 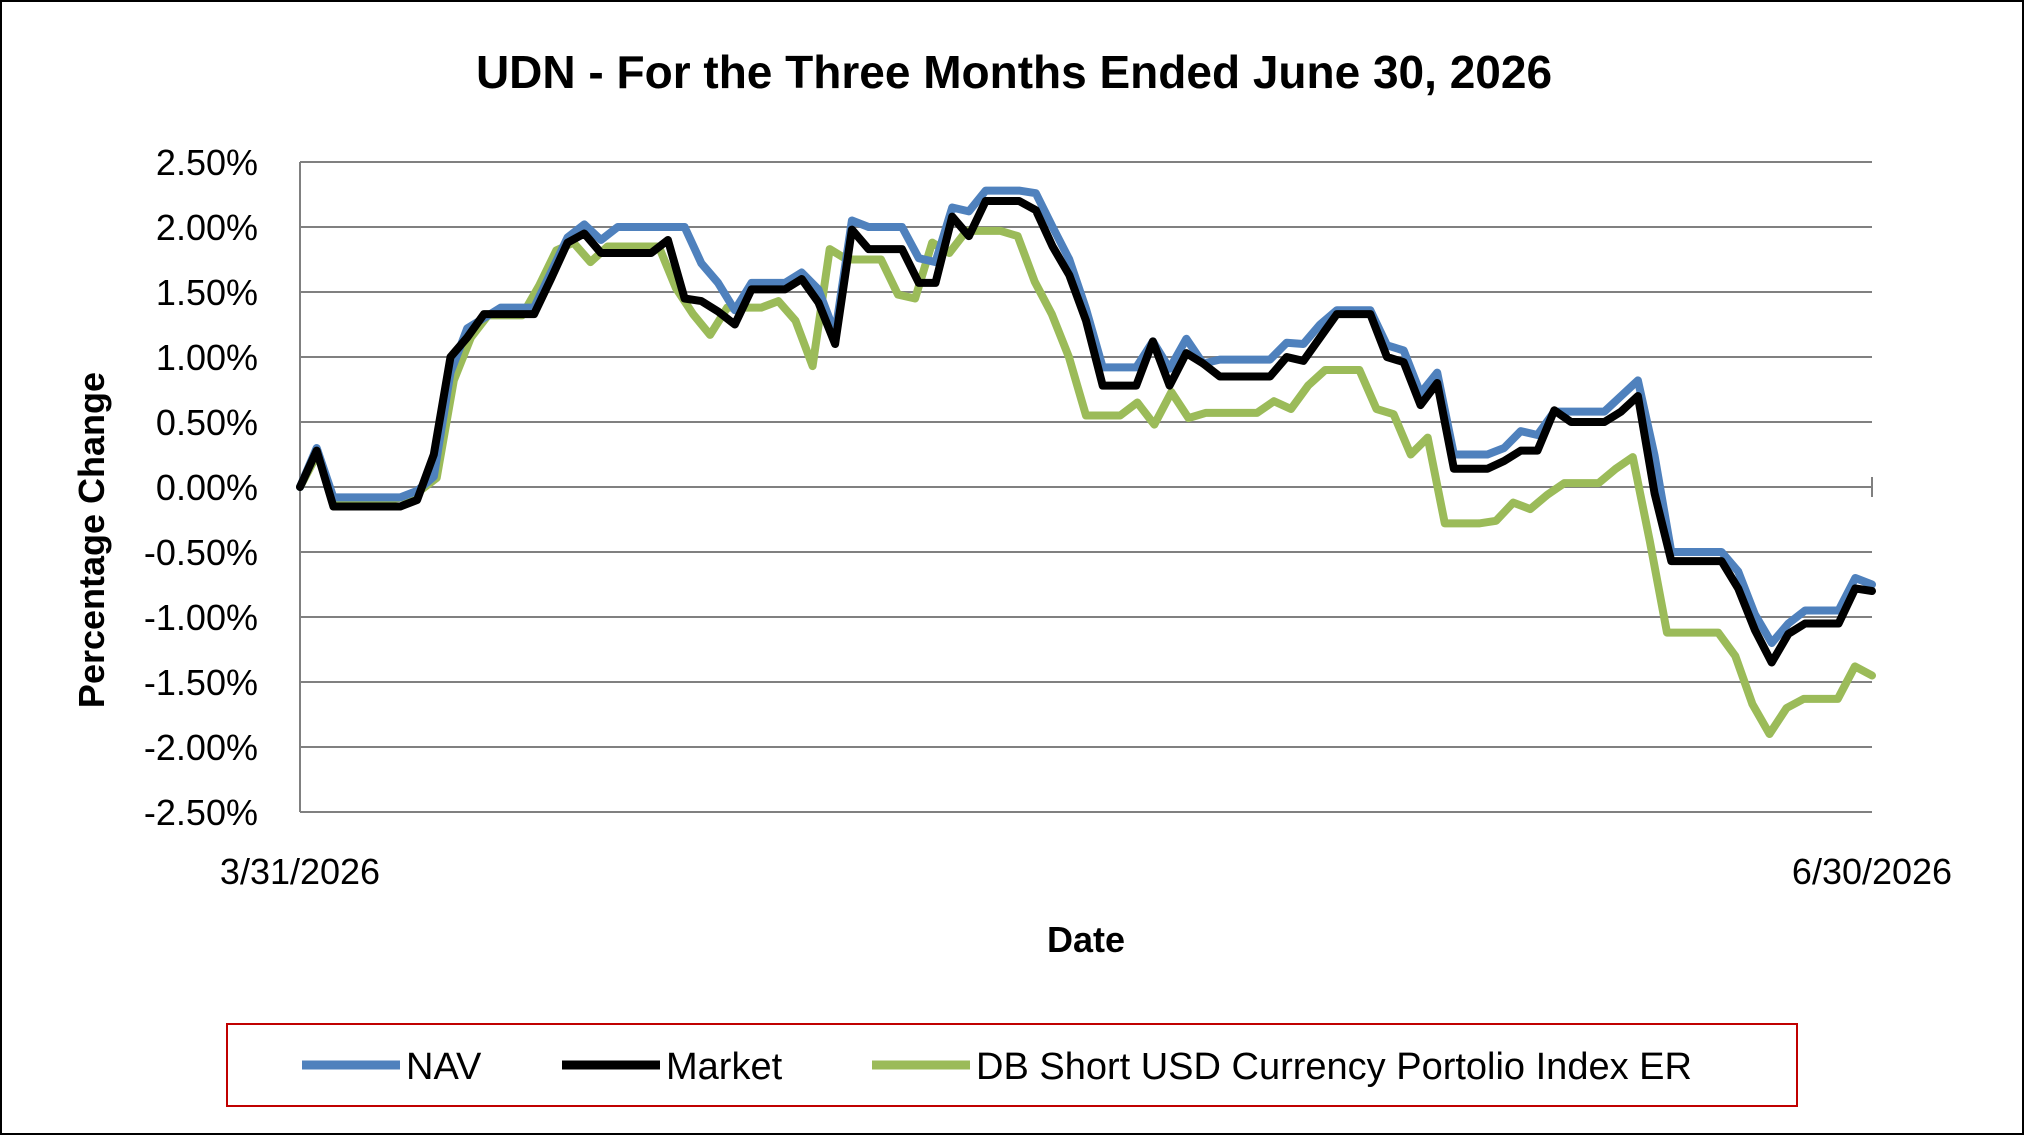 I want to click on x-tick-label: 3/31/2026, so click(x=300, y=871).